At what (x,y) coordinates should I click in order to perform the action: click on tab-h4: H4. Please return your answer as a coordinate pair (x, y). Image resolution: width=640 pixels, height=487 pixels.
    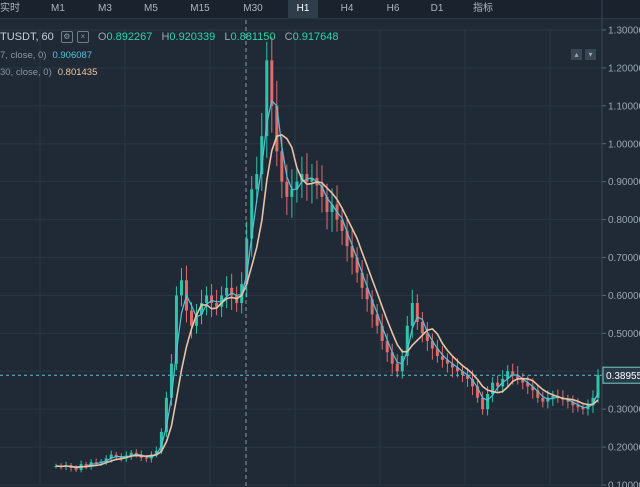
    Looking at the image, I should click on (347, 8).